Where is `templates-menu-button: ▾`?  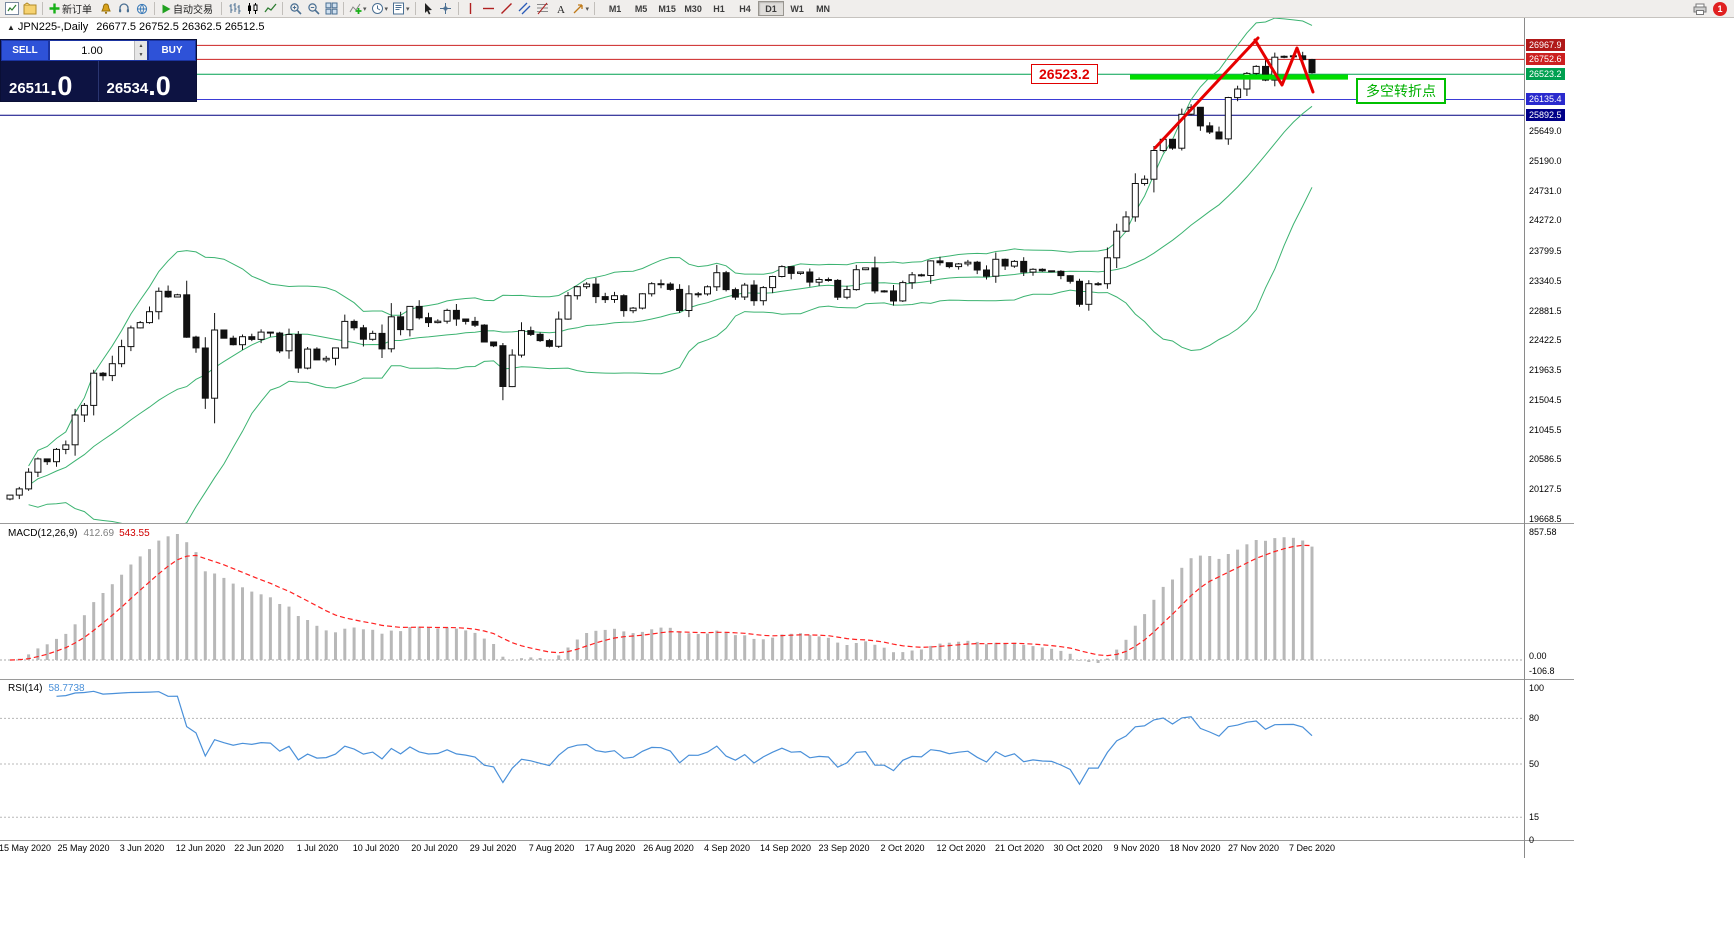 templates-menu-button: ▾ is located at coordinates (401, 9).